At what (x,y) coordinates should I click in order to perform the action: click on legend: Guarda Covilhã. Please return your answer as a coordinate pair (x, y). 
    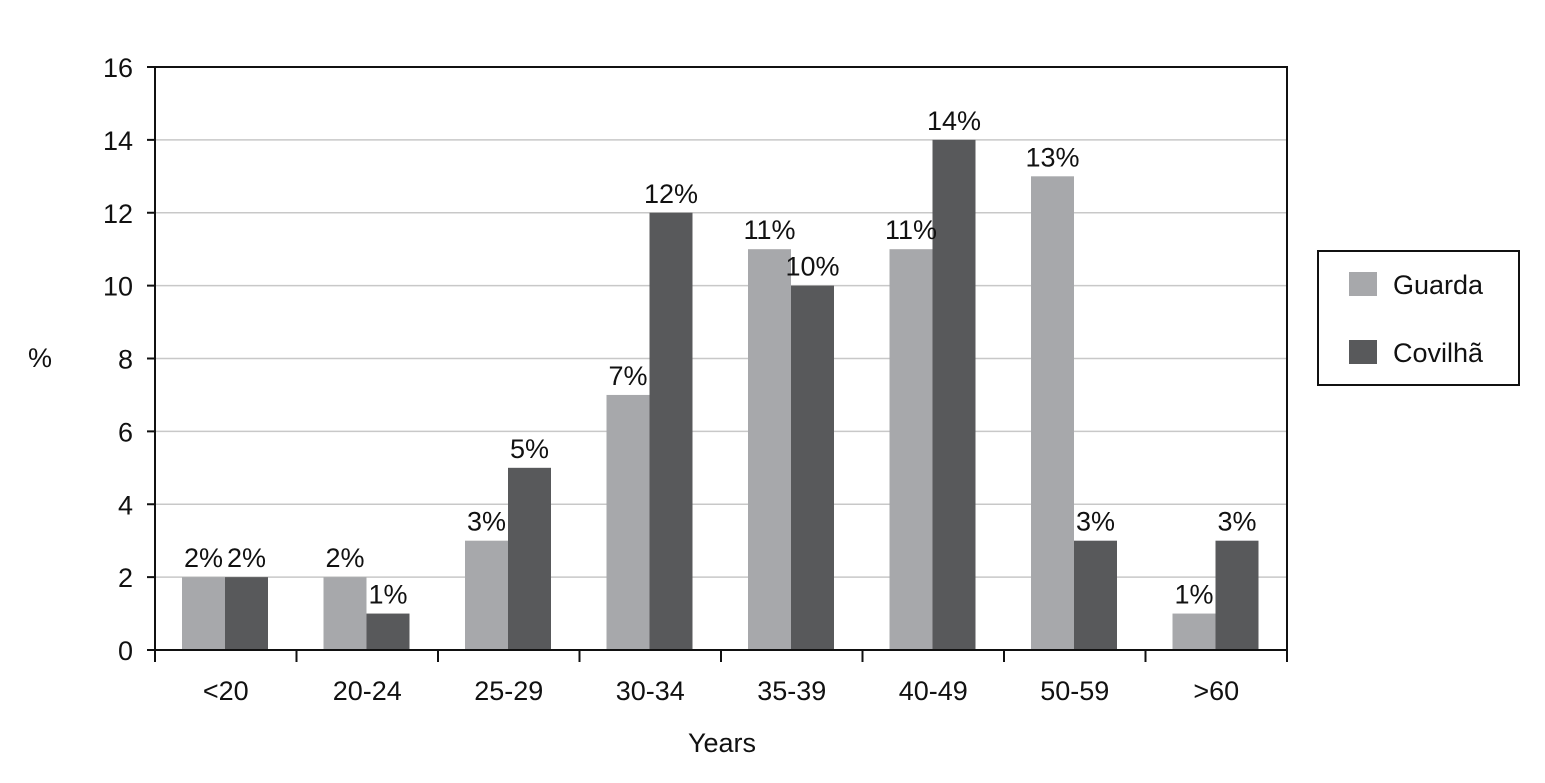
    Looking at the image, I should click on (1418, 318).